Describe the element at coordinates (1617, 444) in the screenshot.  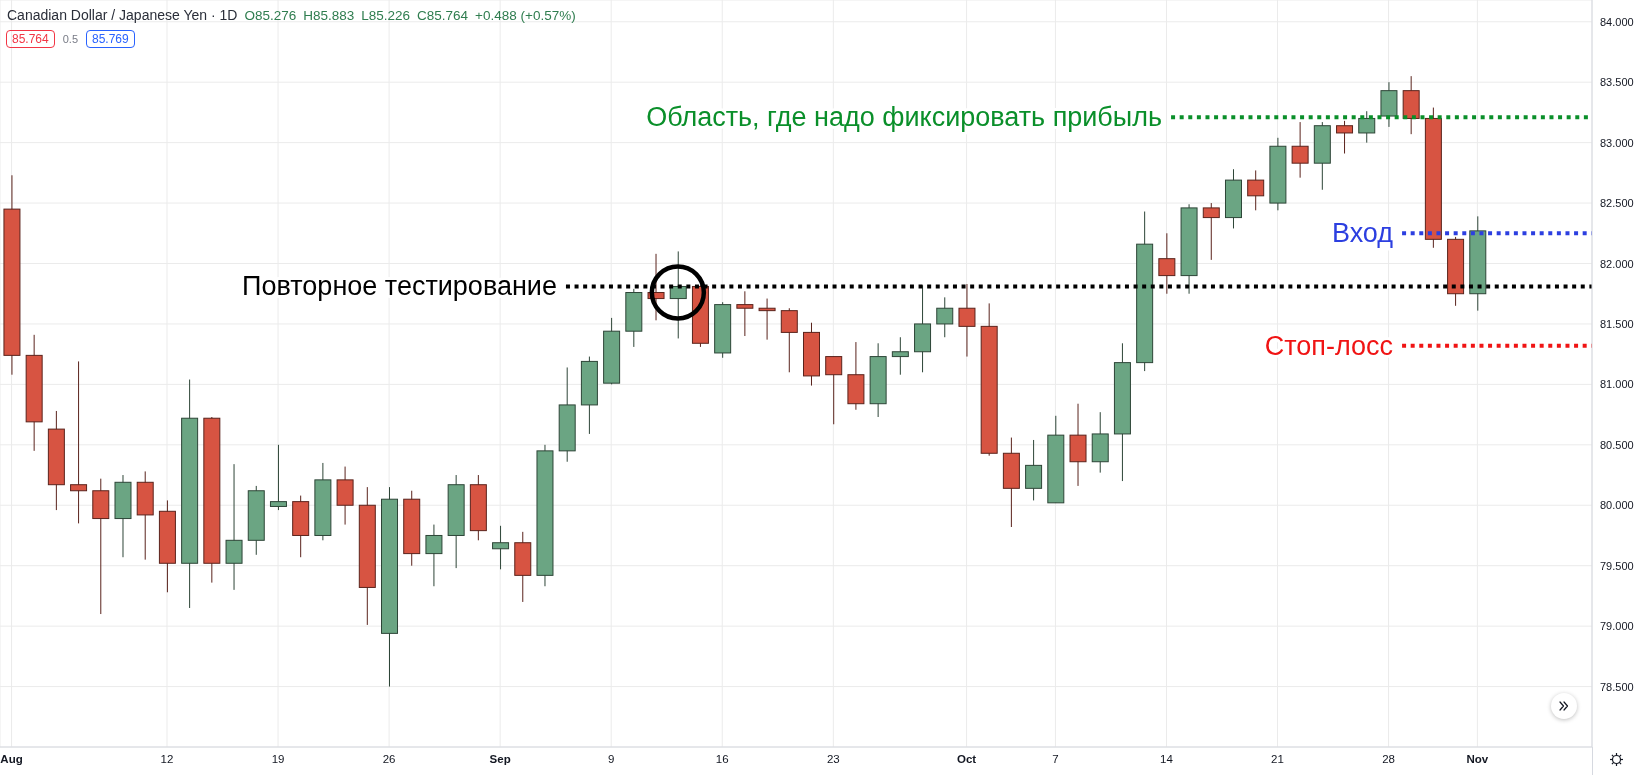
I see `y-tick-label: 80.500` at that location.